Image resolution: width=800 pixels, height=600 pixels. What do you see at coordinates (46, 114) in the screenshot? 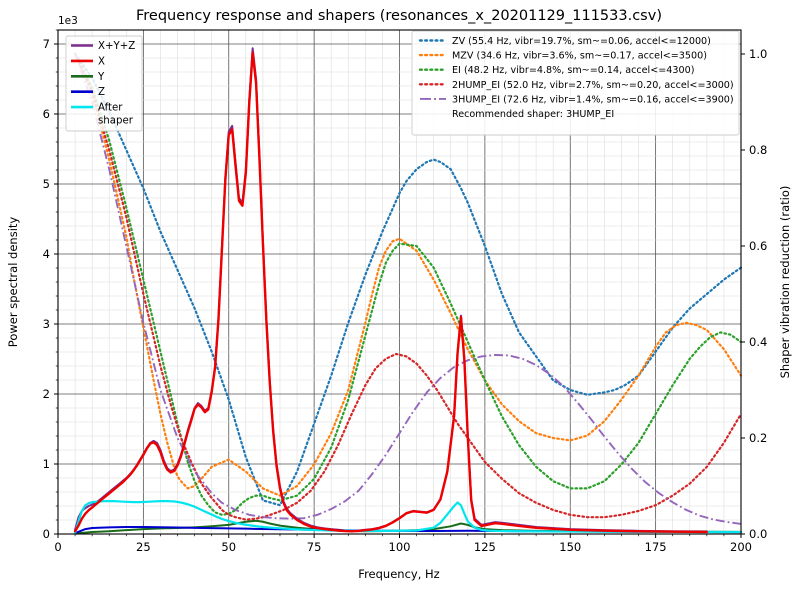
I see `y-tick-label: 6` at bounding box center [46, 114].